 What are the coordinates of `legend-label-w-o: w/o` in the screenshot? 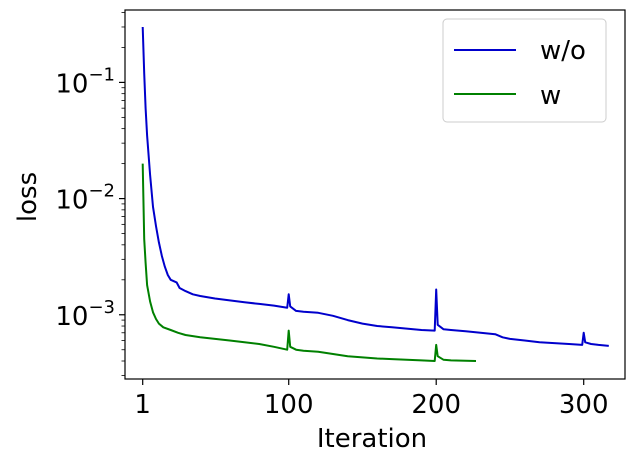 It's located at (563, 51).